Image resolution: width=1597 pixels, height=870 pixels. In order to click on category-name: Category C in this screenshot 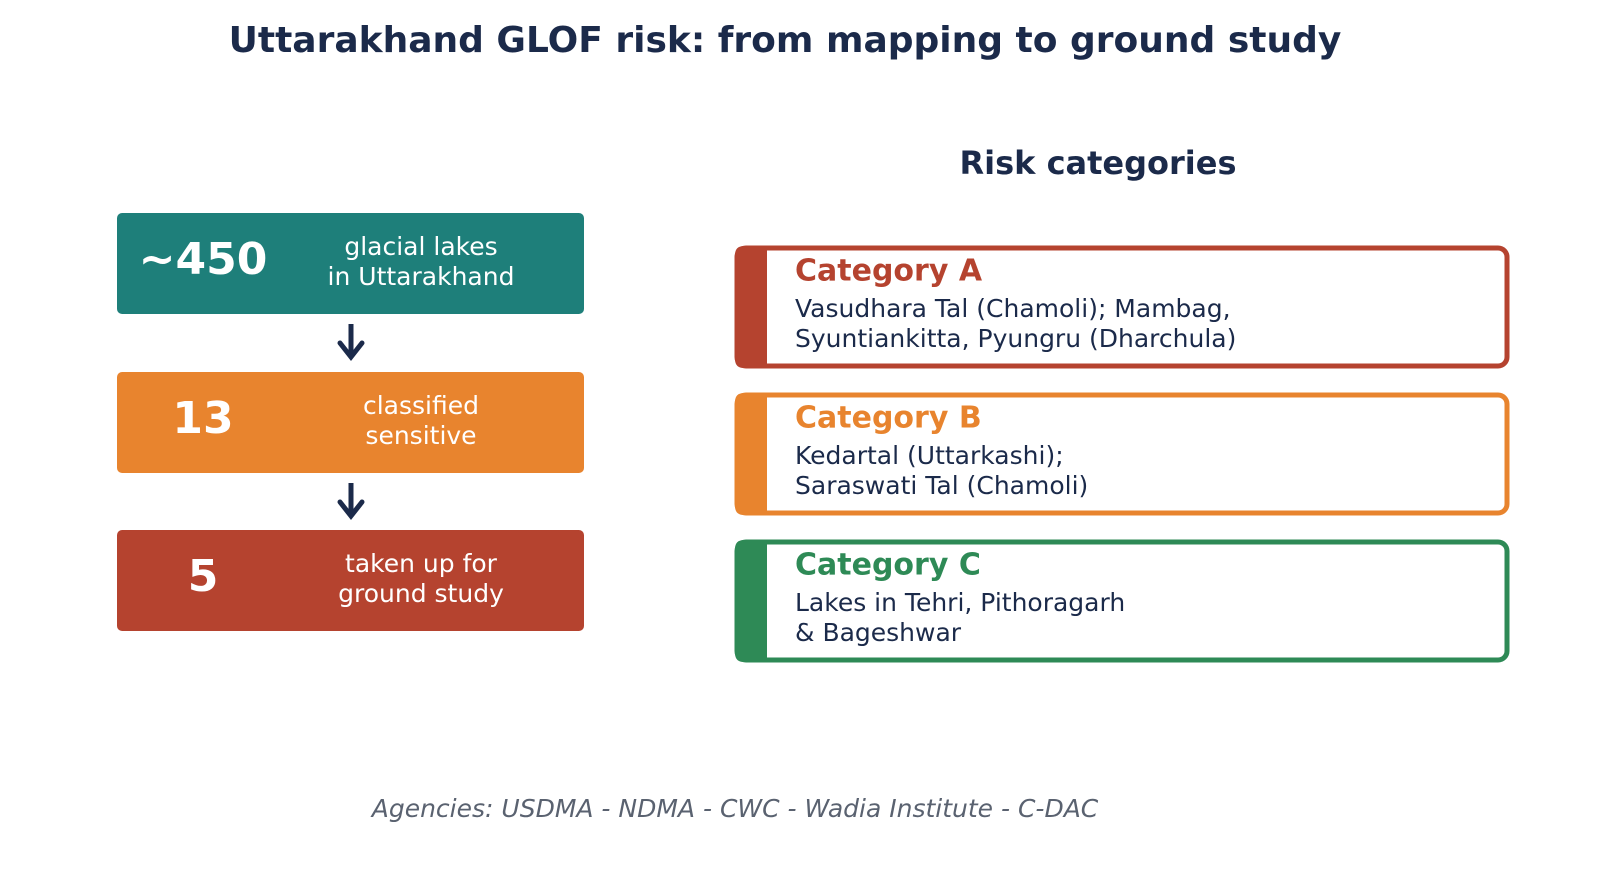, I will do `click(888, 565)`.